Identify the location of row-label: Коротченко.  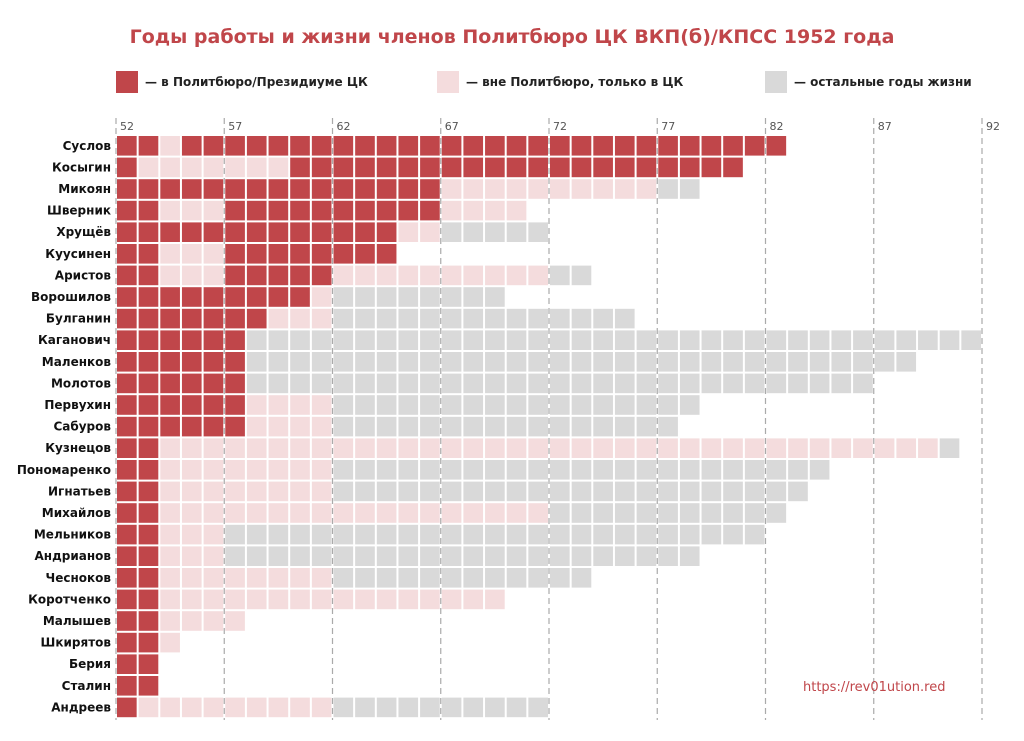
(69, 599).